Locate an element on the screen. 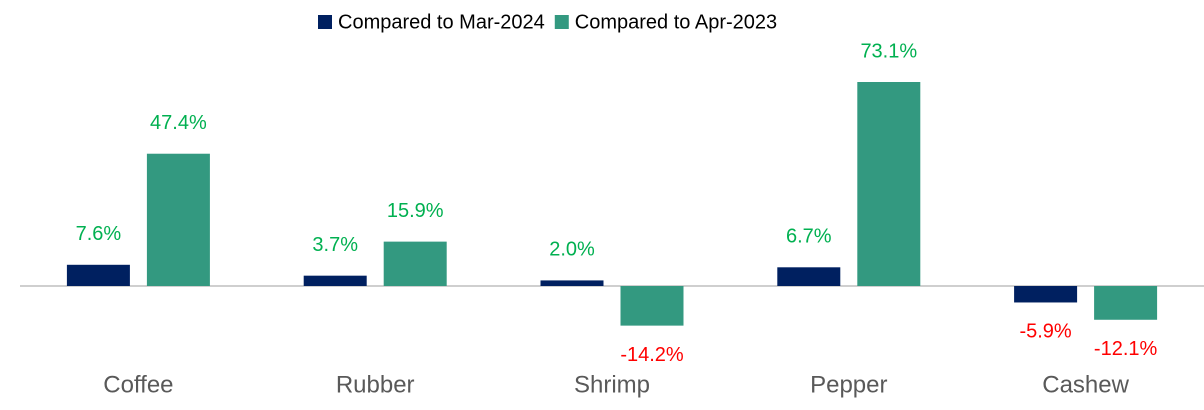 The width and height of the screenshot is (1204, 410). data-label: -14.2% is located at coordinates (652, 355).